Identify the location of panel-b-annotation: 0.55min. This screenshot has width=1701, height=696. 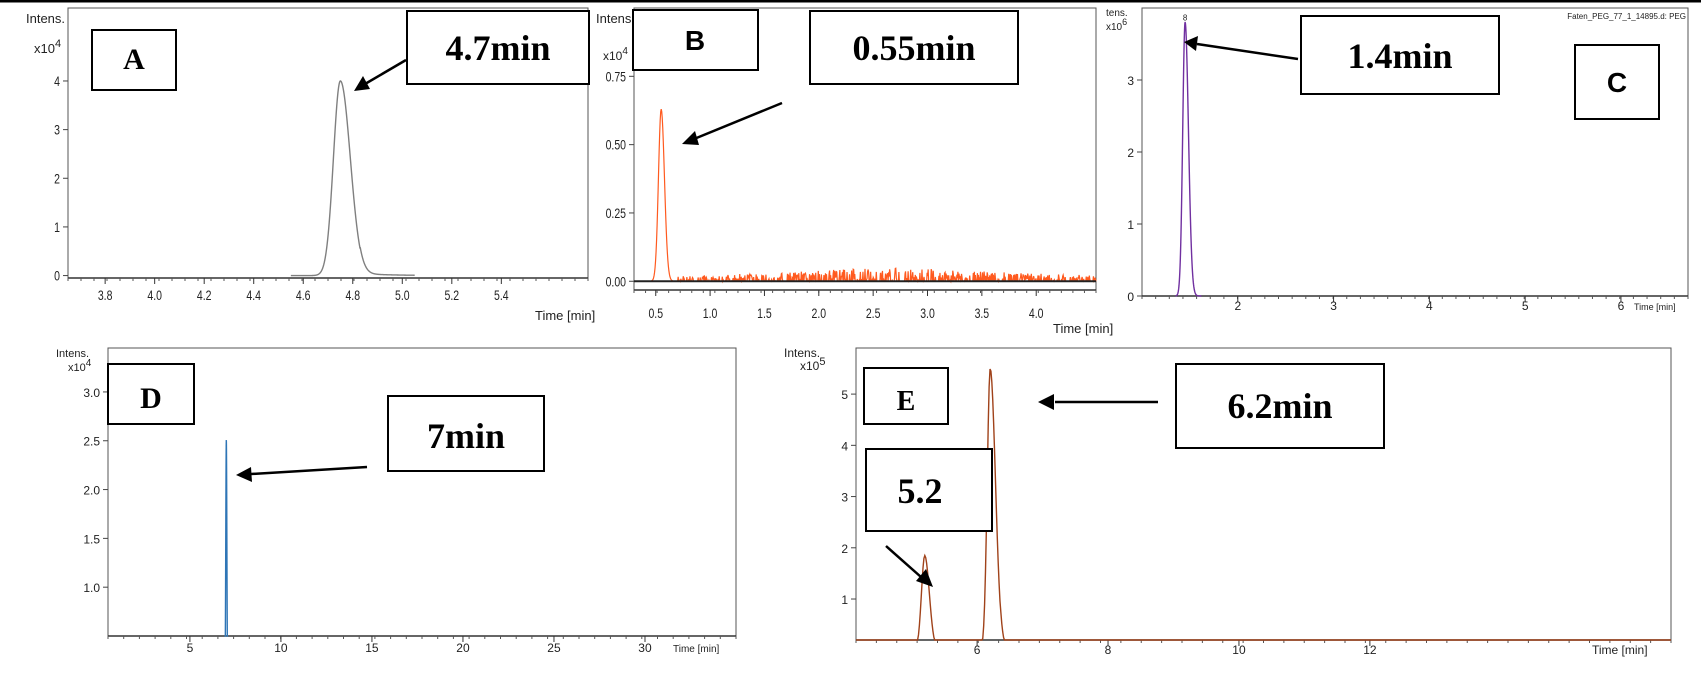
(913, 48).